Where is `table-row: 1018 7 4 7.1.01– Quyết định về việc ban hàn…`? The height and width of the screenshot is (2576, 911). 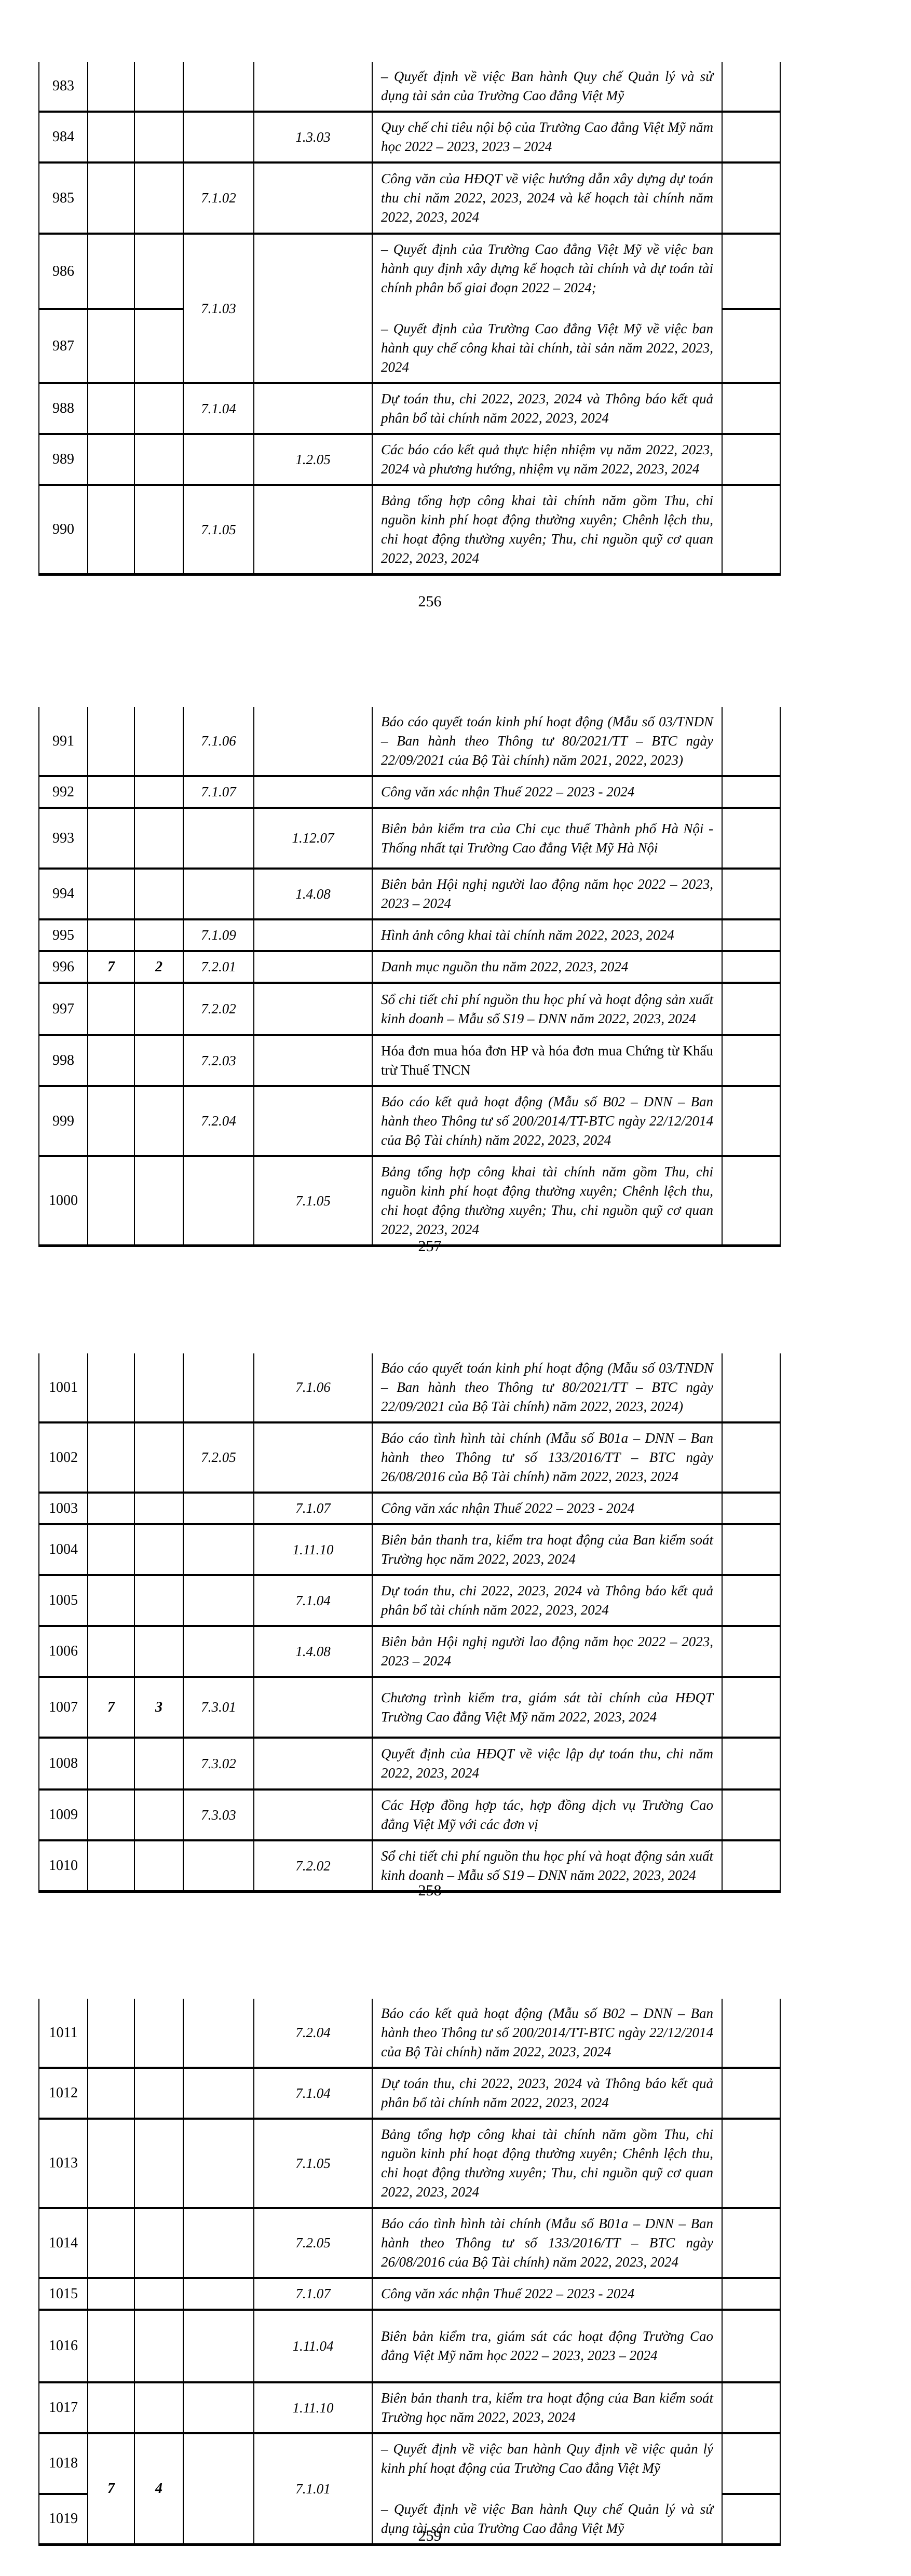
table-row: 1018 7 4 7.1.01– Quyết định về việc ban hàn… is located at coordinates (409, 2489).